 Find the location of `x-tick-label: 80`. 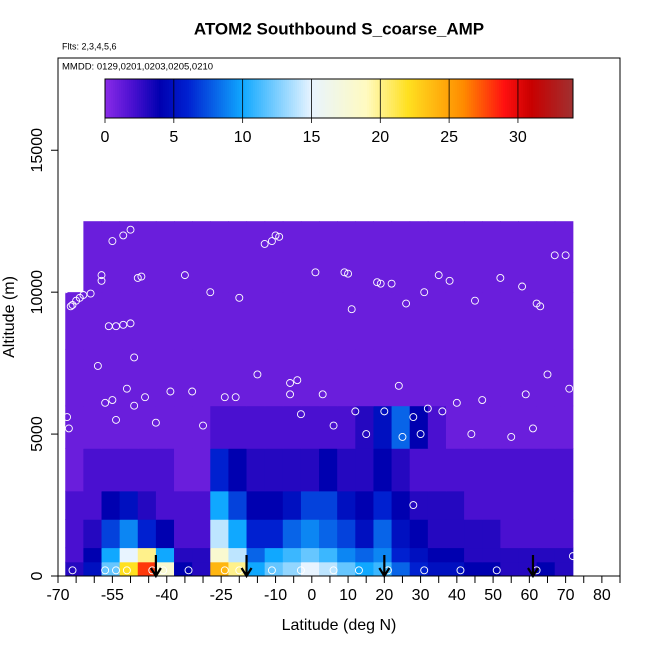

x-tick-label: 80 is located at coordinates (602, 595).